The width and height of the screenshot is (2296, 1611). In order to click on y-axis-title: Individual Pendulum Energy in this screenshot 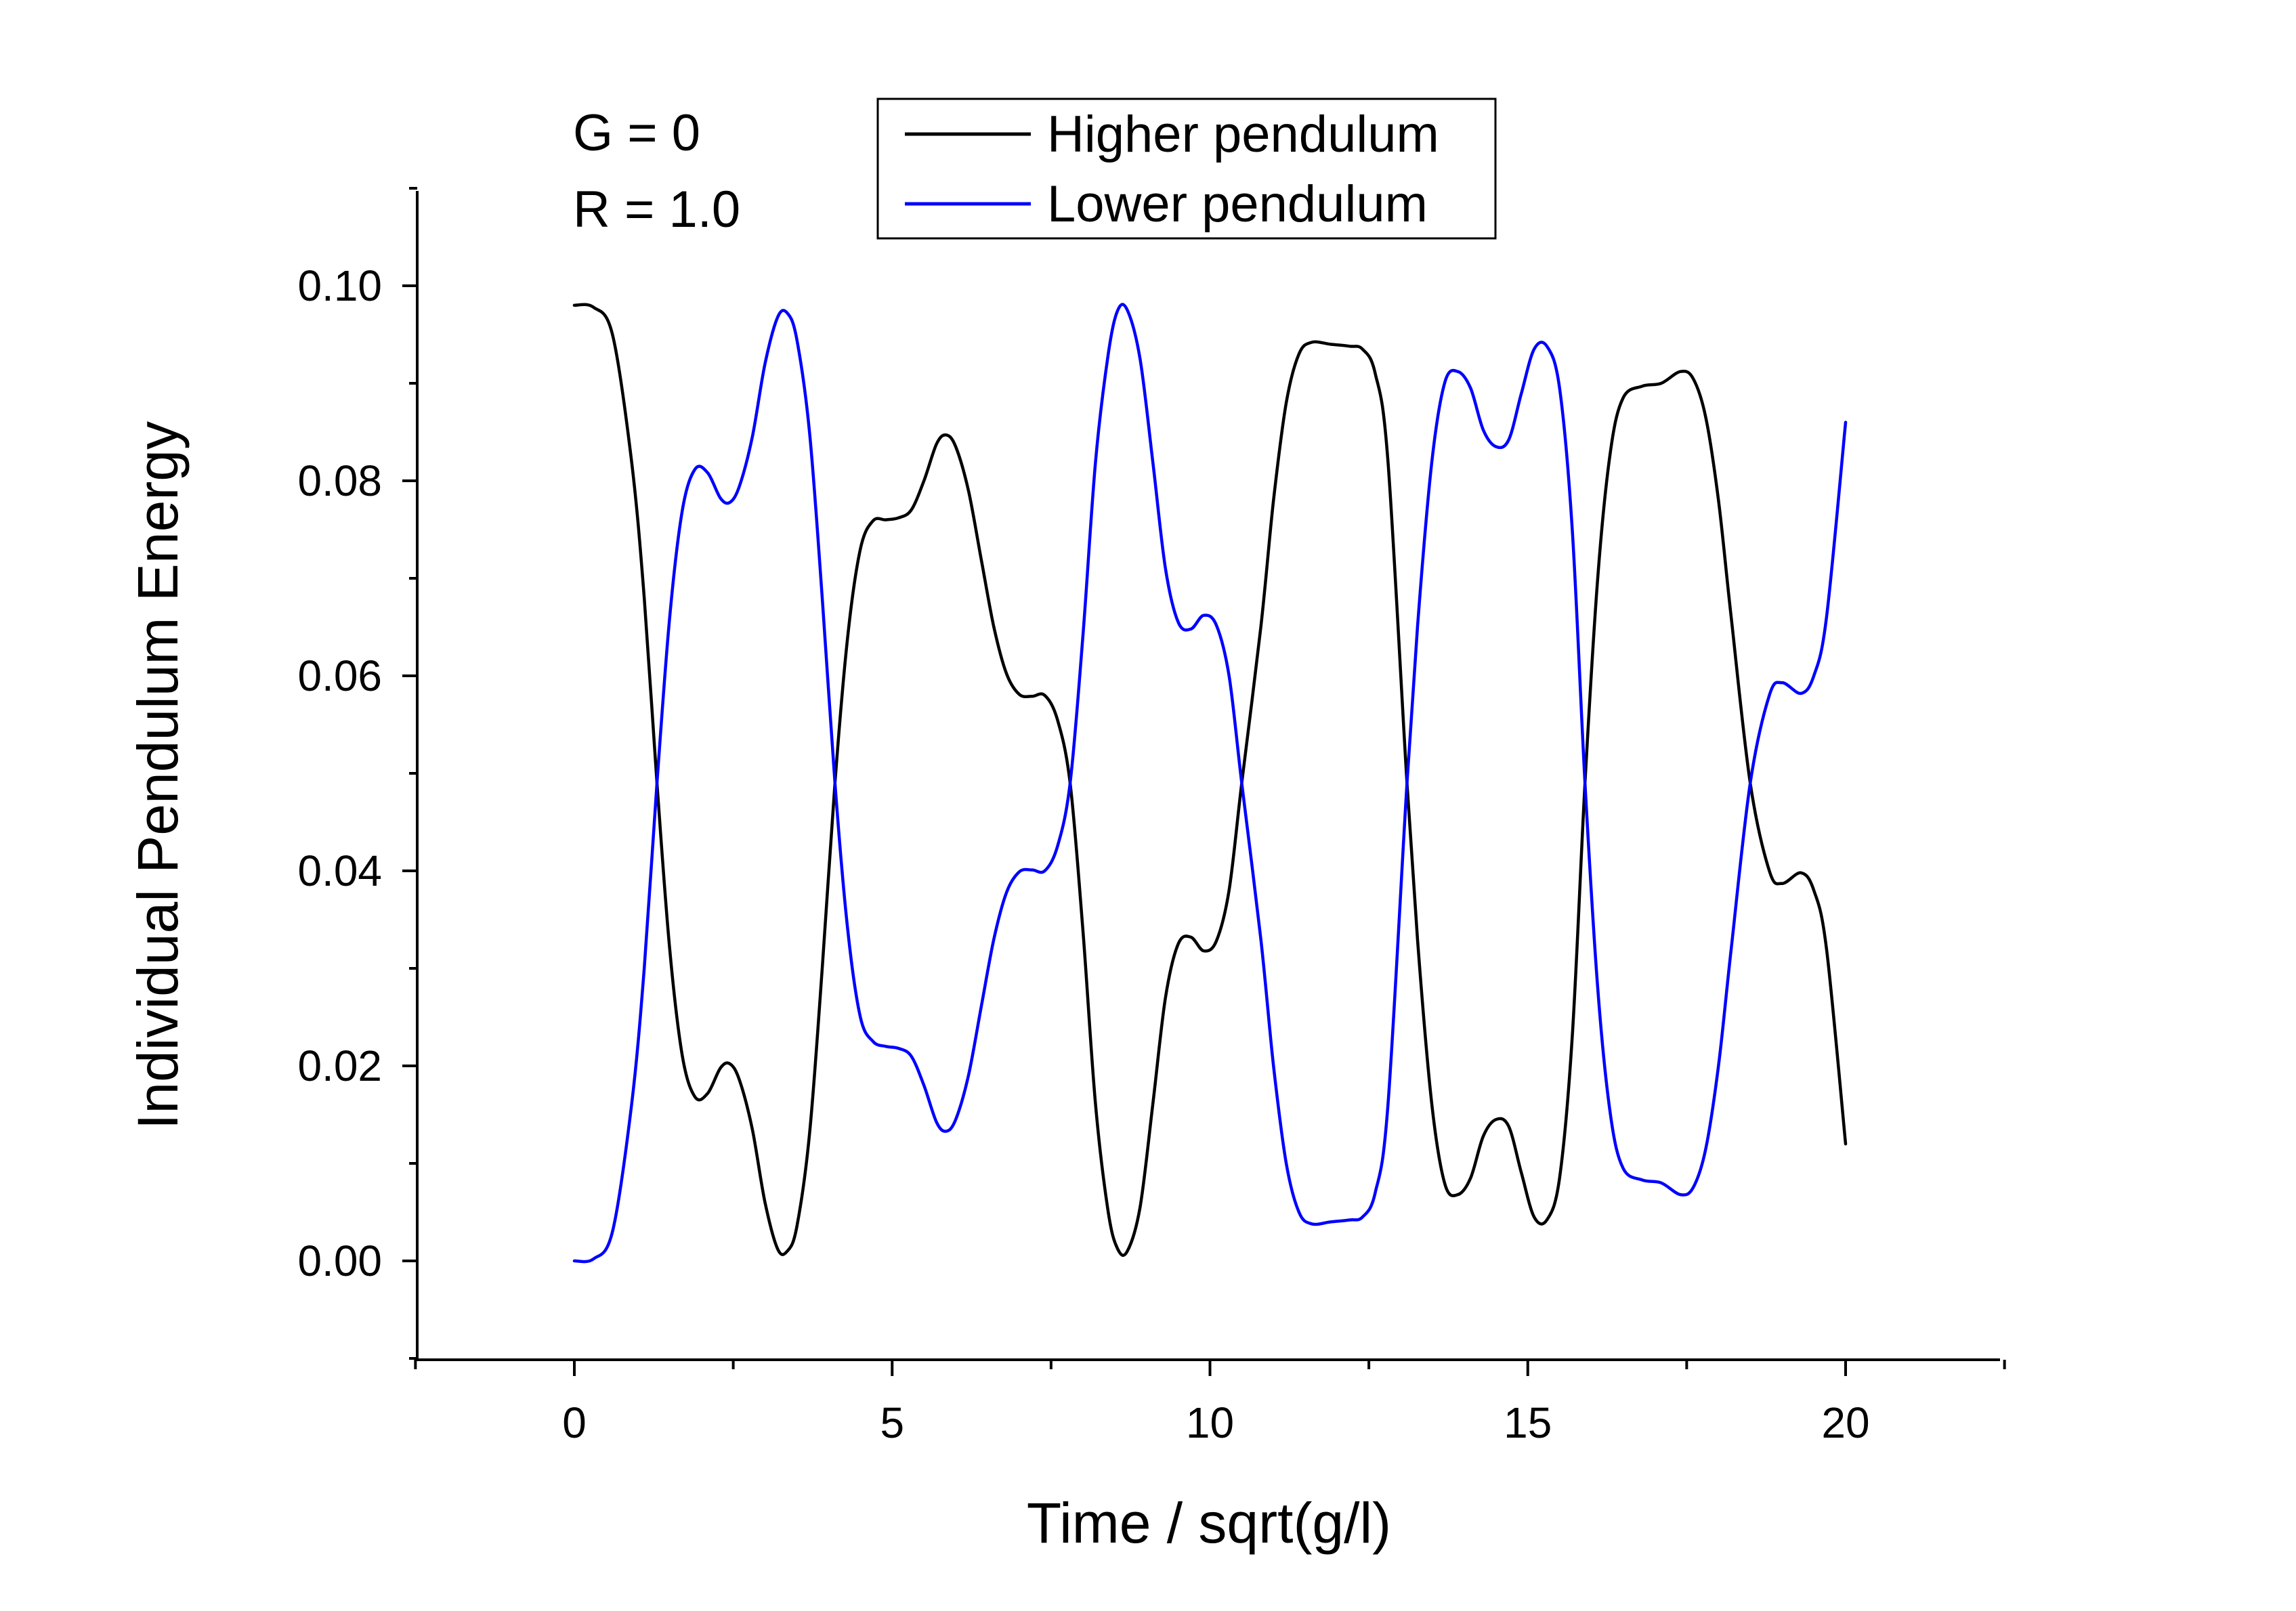, I will do `click(158, 775)`.